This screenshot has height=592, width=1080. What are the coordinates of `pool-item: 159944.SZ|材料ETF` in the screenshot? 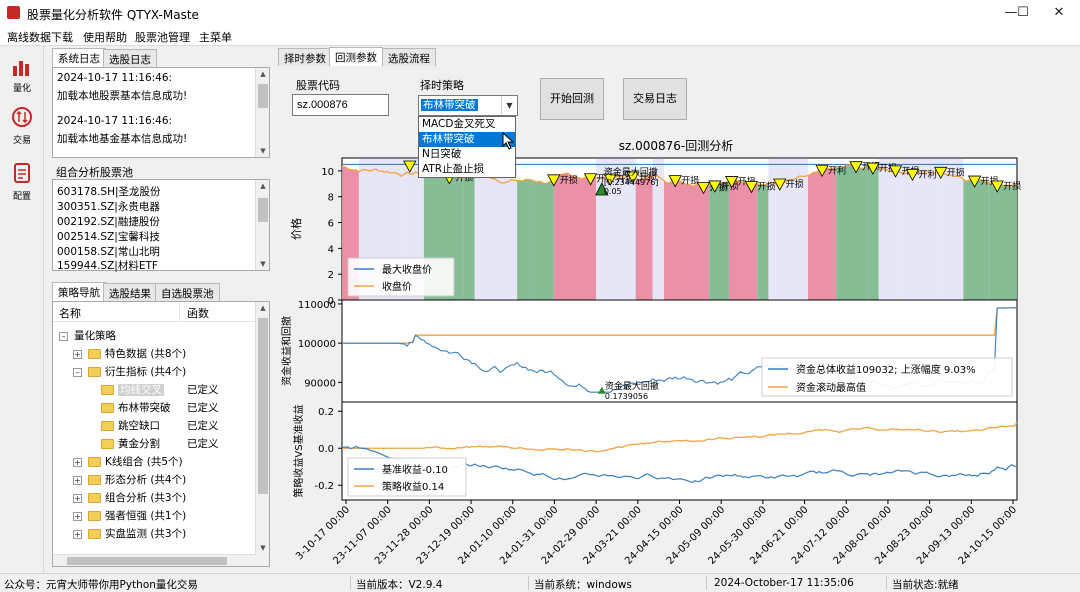 It's located at (107, 266).